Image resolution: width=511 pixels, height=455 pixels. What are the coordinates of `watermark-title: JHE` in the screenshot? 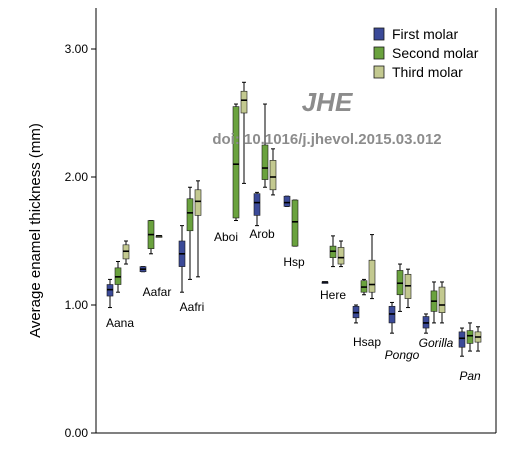 It's located at (327, 102).